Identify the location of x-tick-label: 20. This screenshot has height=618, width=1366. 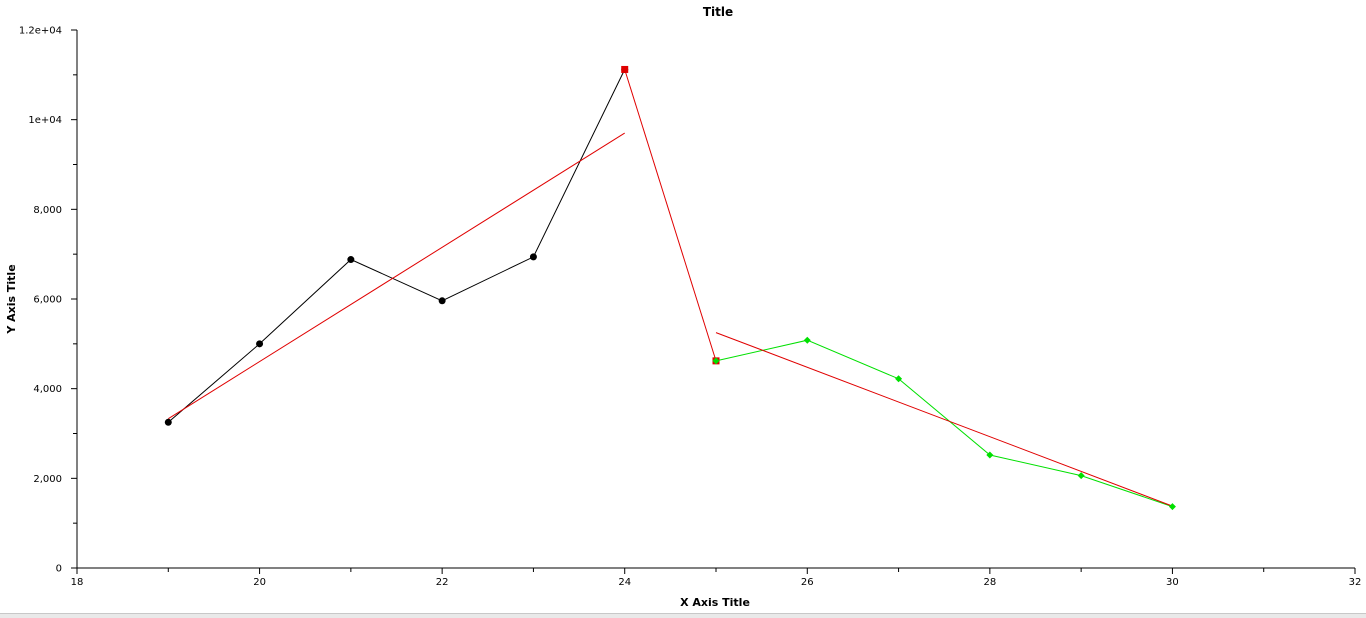
(259, 582).